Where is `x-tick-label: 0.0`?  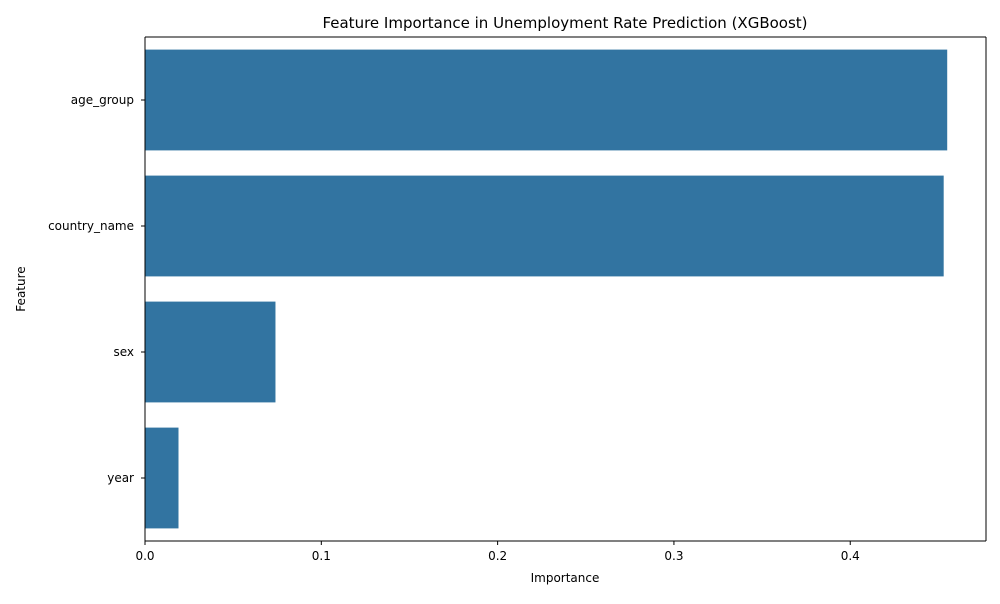 x-tick-label: 0.0 is located at coordinates (144, 556).